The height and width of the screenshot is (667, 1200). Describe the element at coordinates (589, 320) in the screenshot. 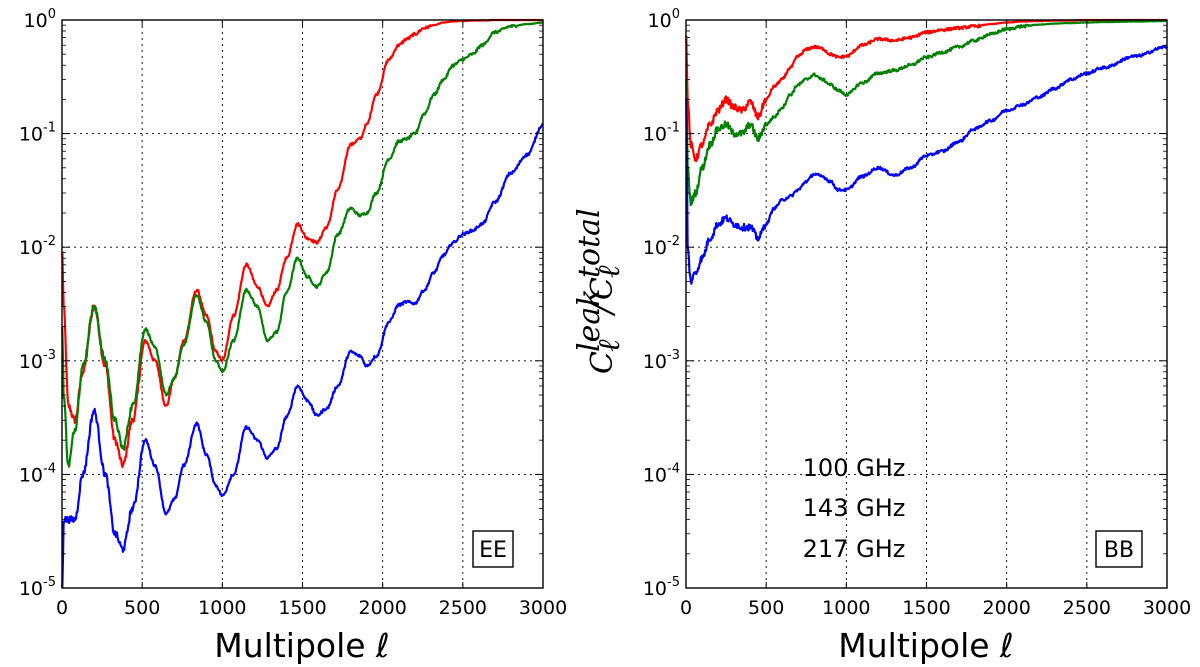

I see `ylabel-leak: leak` at that location.